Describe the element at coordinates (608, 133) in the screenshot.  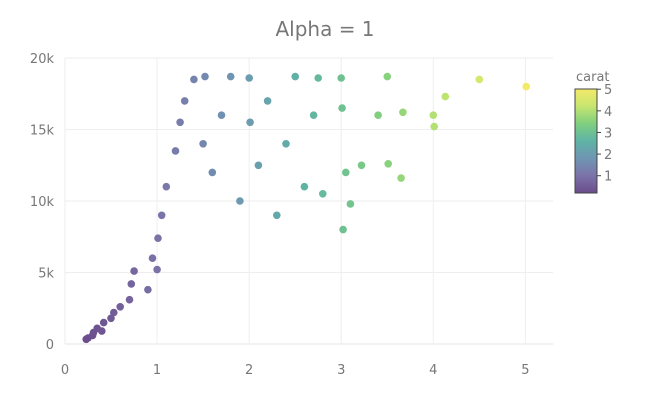
I see `colorbar-tick-label: 3` at that location.